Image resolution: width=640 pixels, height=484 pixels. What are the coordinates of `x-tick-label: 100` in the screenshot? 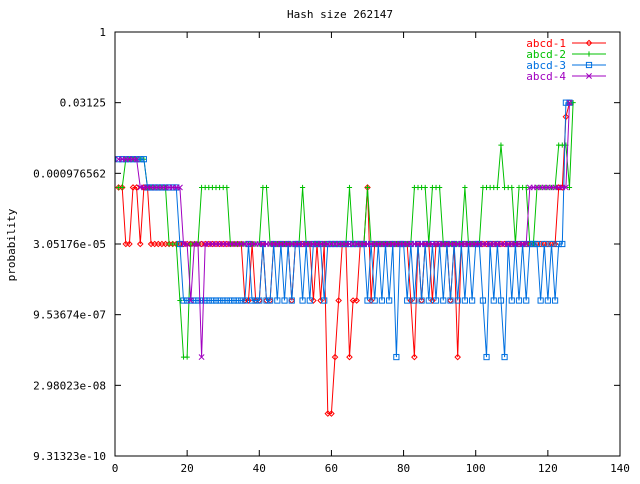 It's located at (476, 468).